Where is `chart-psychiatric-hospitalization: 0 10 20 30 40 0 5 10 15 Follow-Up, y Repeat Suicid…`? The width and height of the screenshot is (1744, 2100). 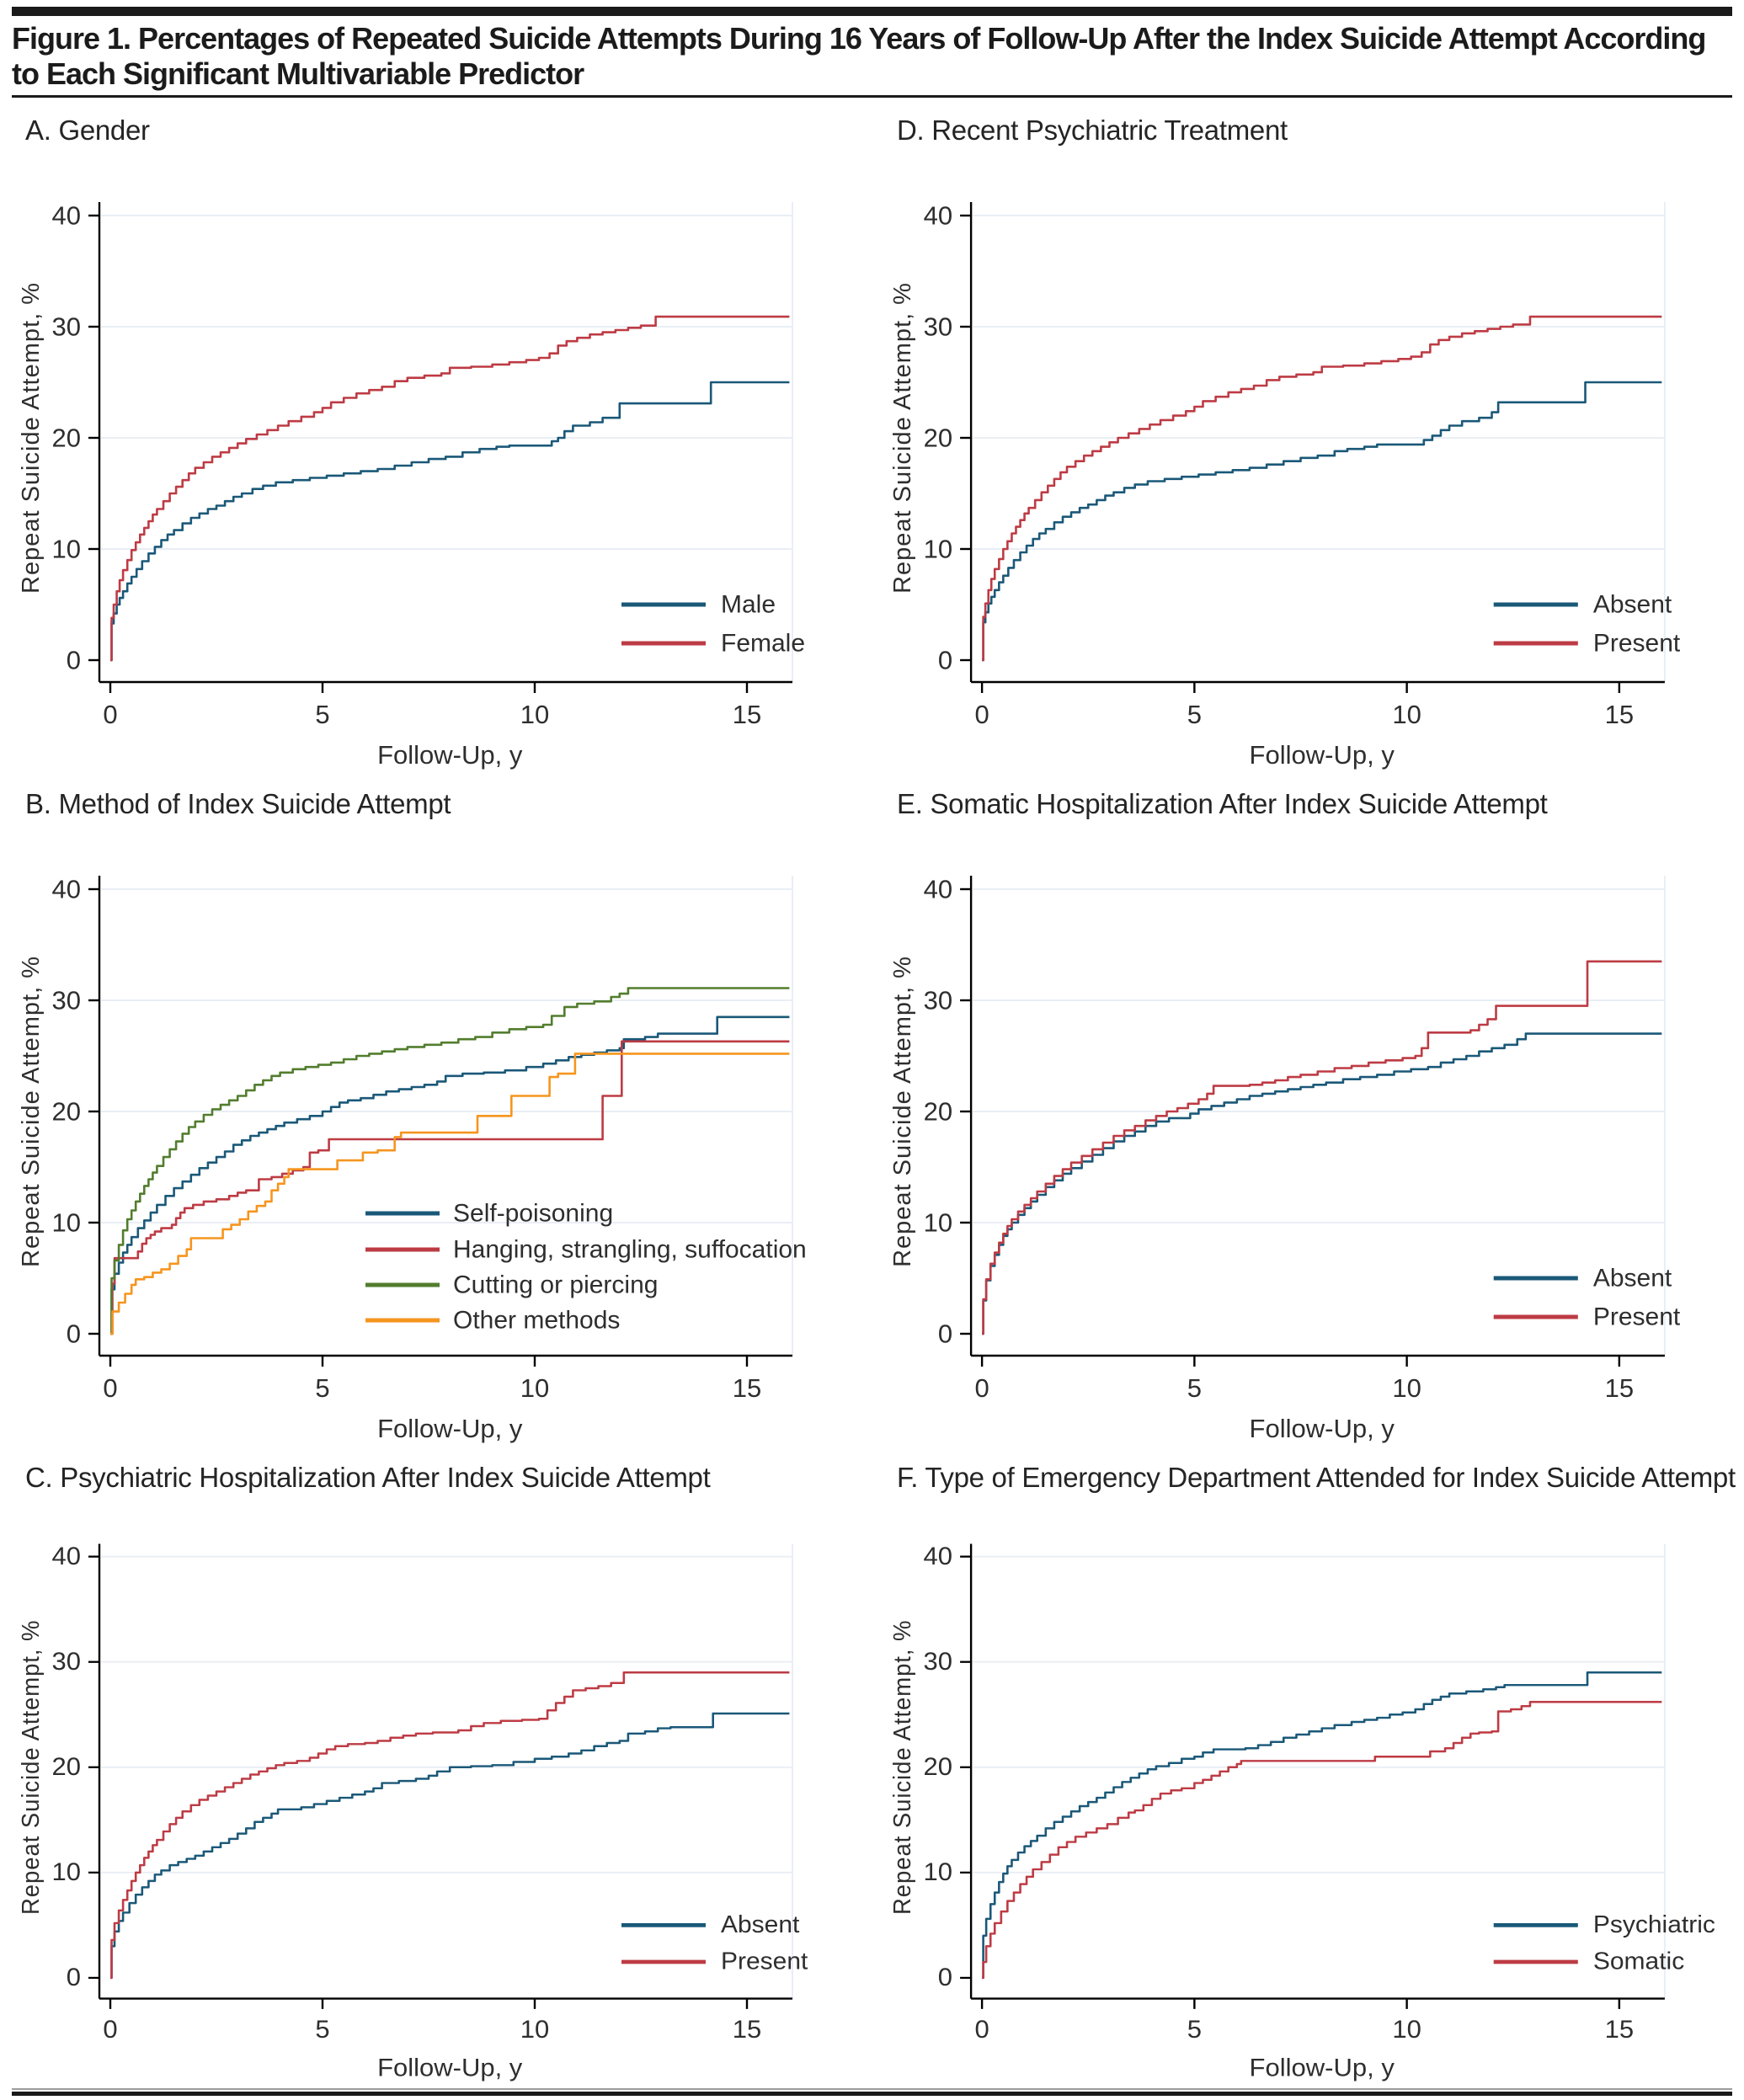 chart-psychiatric-hospitalization: 0 10 20 30 40 0 5 10 15 Follow-Up, y Repeat Suicid… is located at coordinates (412, 1812).